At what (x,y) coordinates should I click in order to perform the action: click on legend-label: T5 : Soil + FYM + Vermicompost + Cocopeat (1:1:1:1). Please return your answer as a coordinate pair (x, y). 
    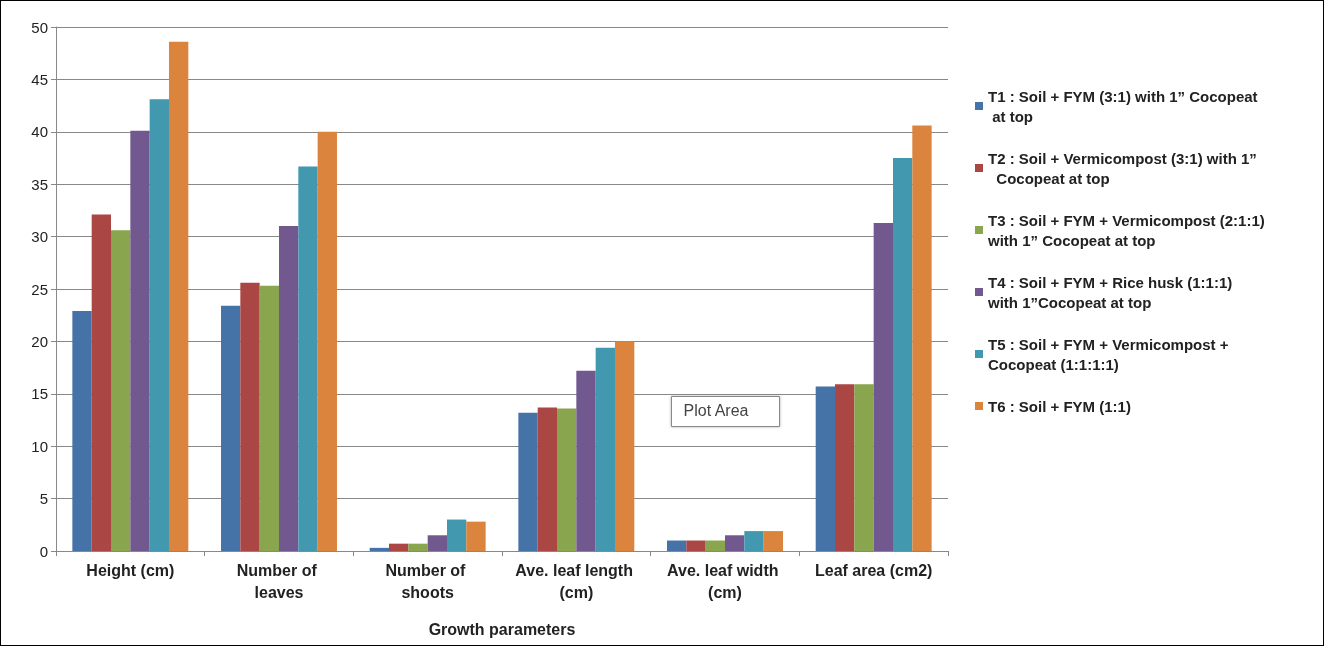
    Looking at the image, I should click on (1110, 354).